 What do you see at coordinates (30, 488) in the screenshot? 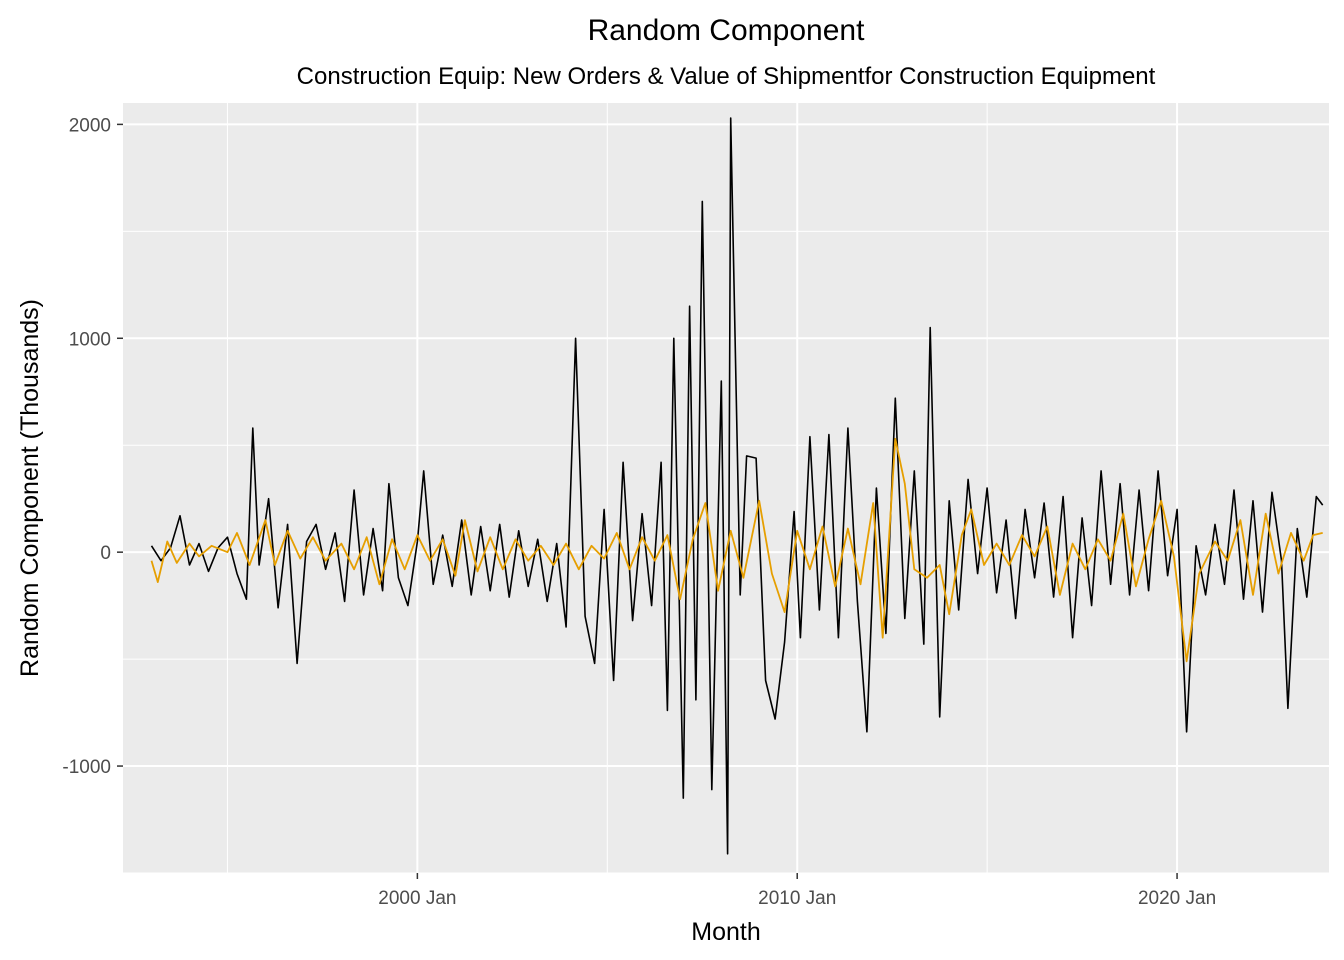
I see `y-axis-title: Random Component (Thousands)` at bounding box center [30, 488].